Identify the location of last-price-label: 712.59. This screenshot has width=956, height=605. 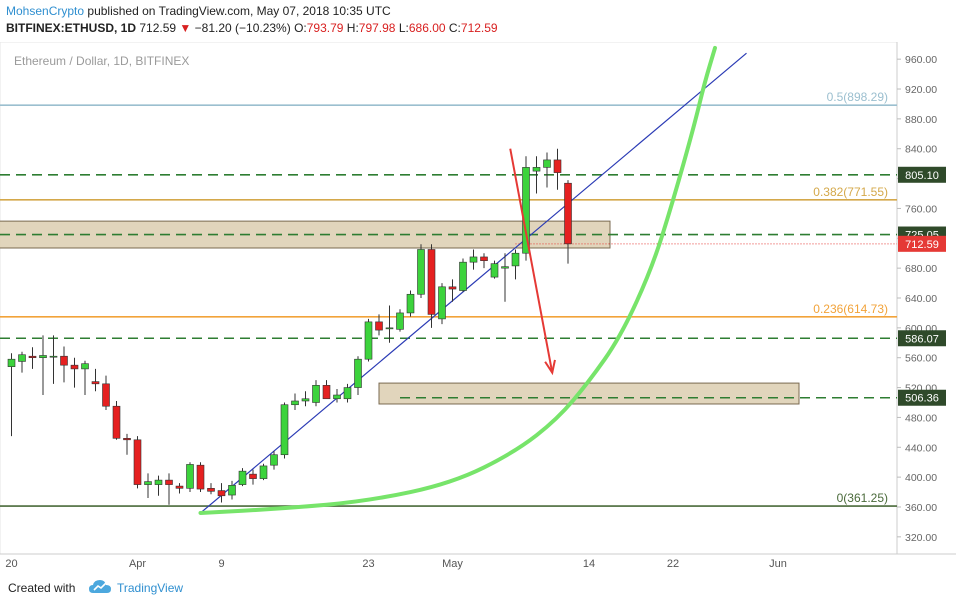
(922, 245).